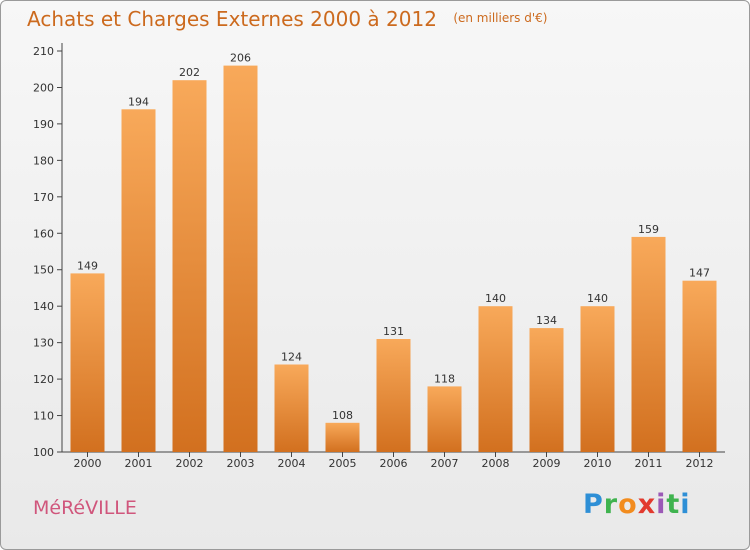  I want to click on bar-value-label: 194, so click(138, 101).